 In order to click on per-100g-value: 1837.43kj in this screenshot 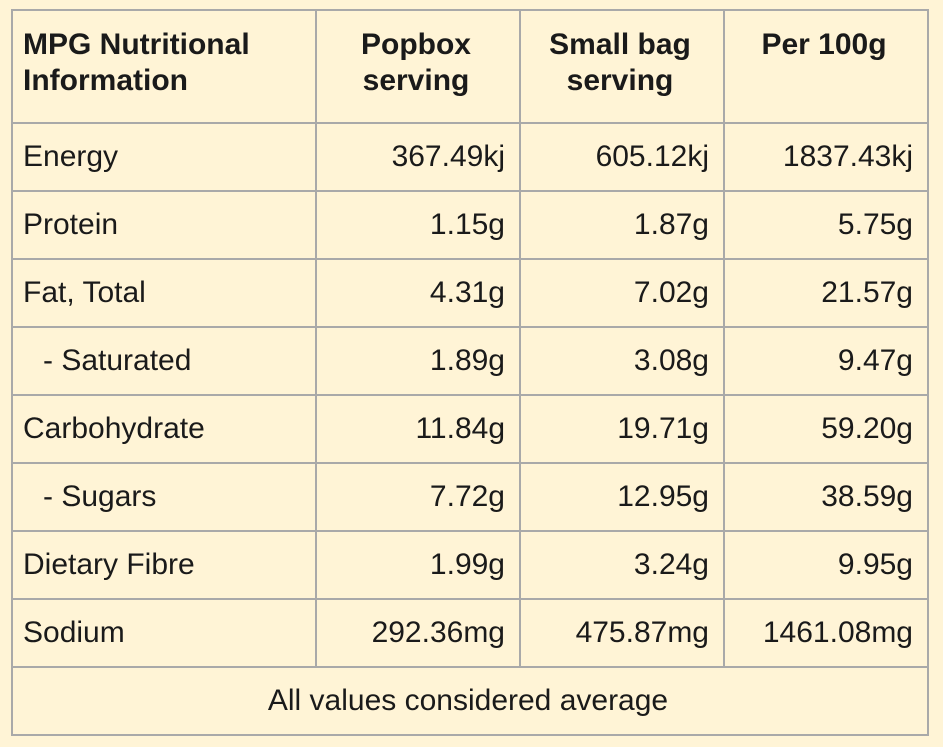, I will do `click(826, 157)`.